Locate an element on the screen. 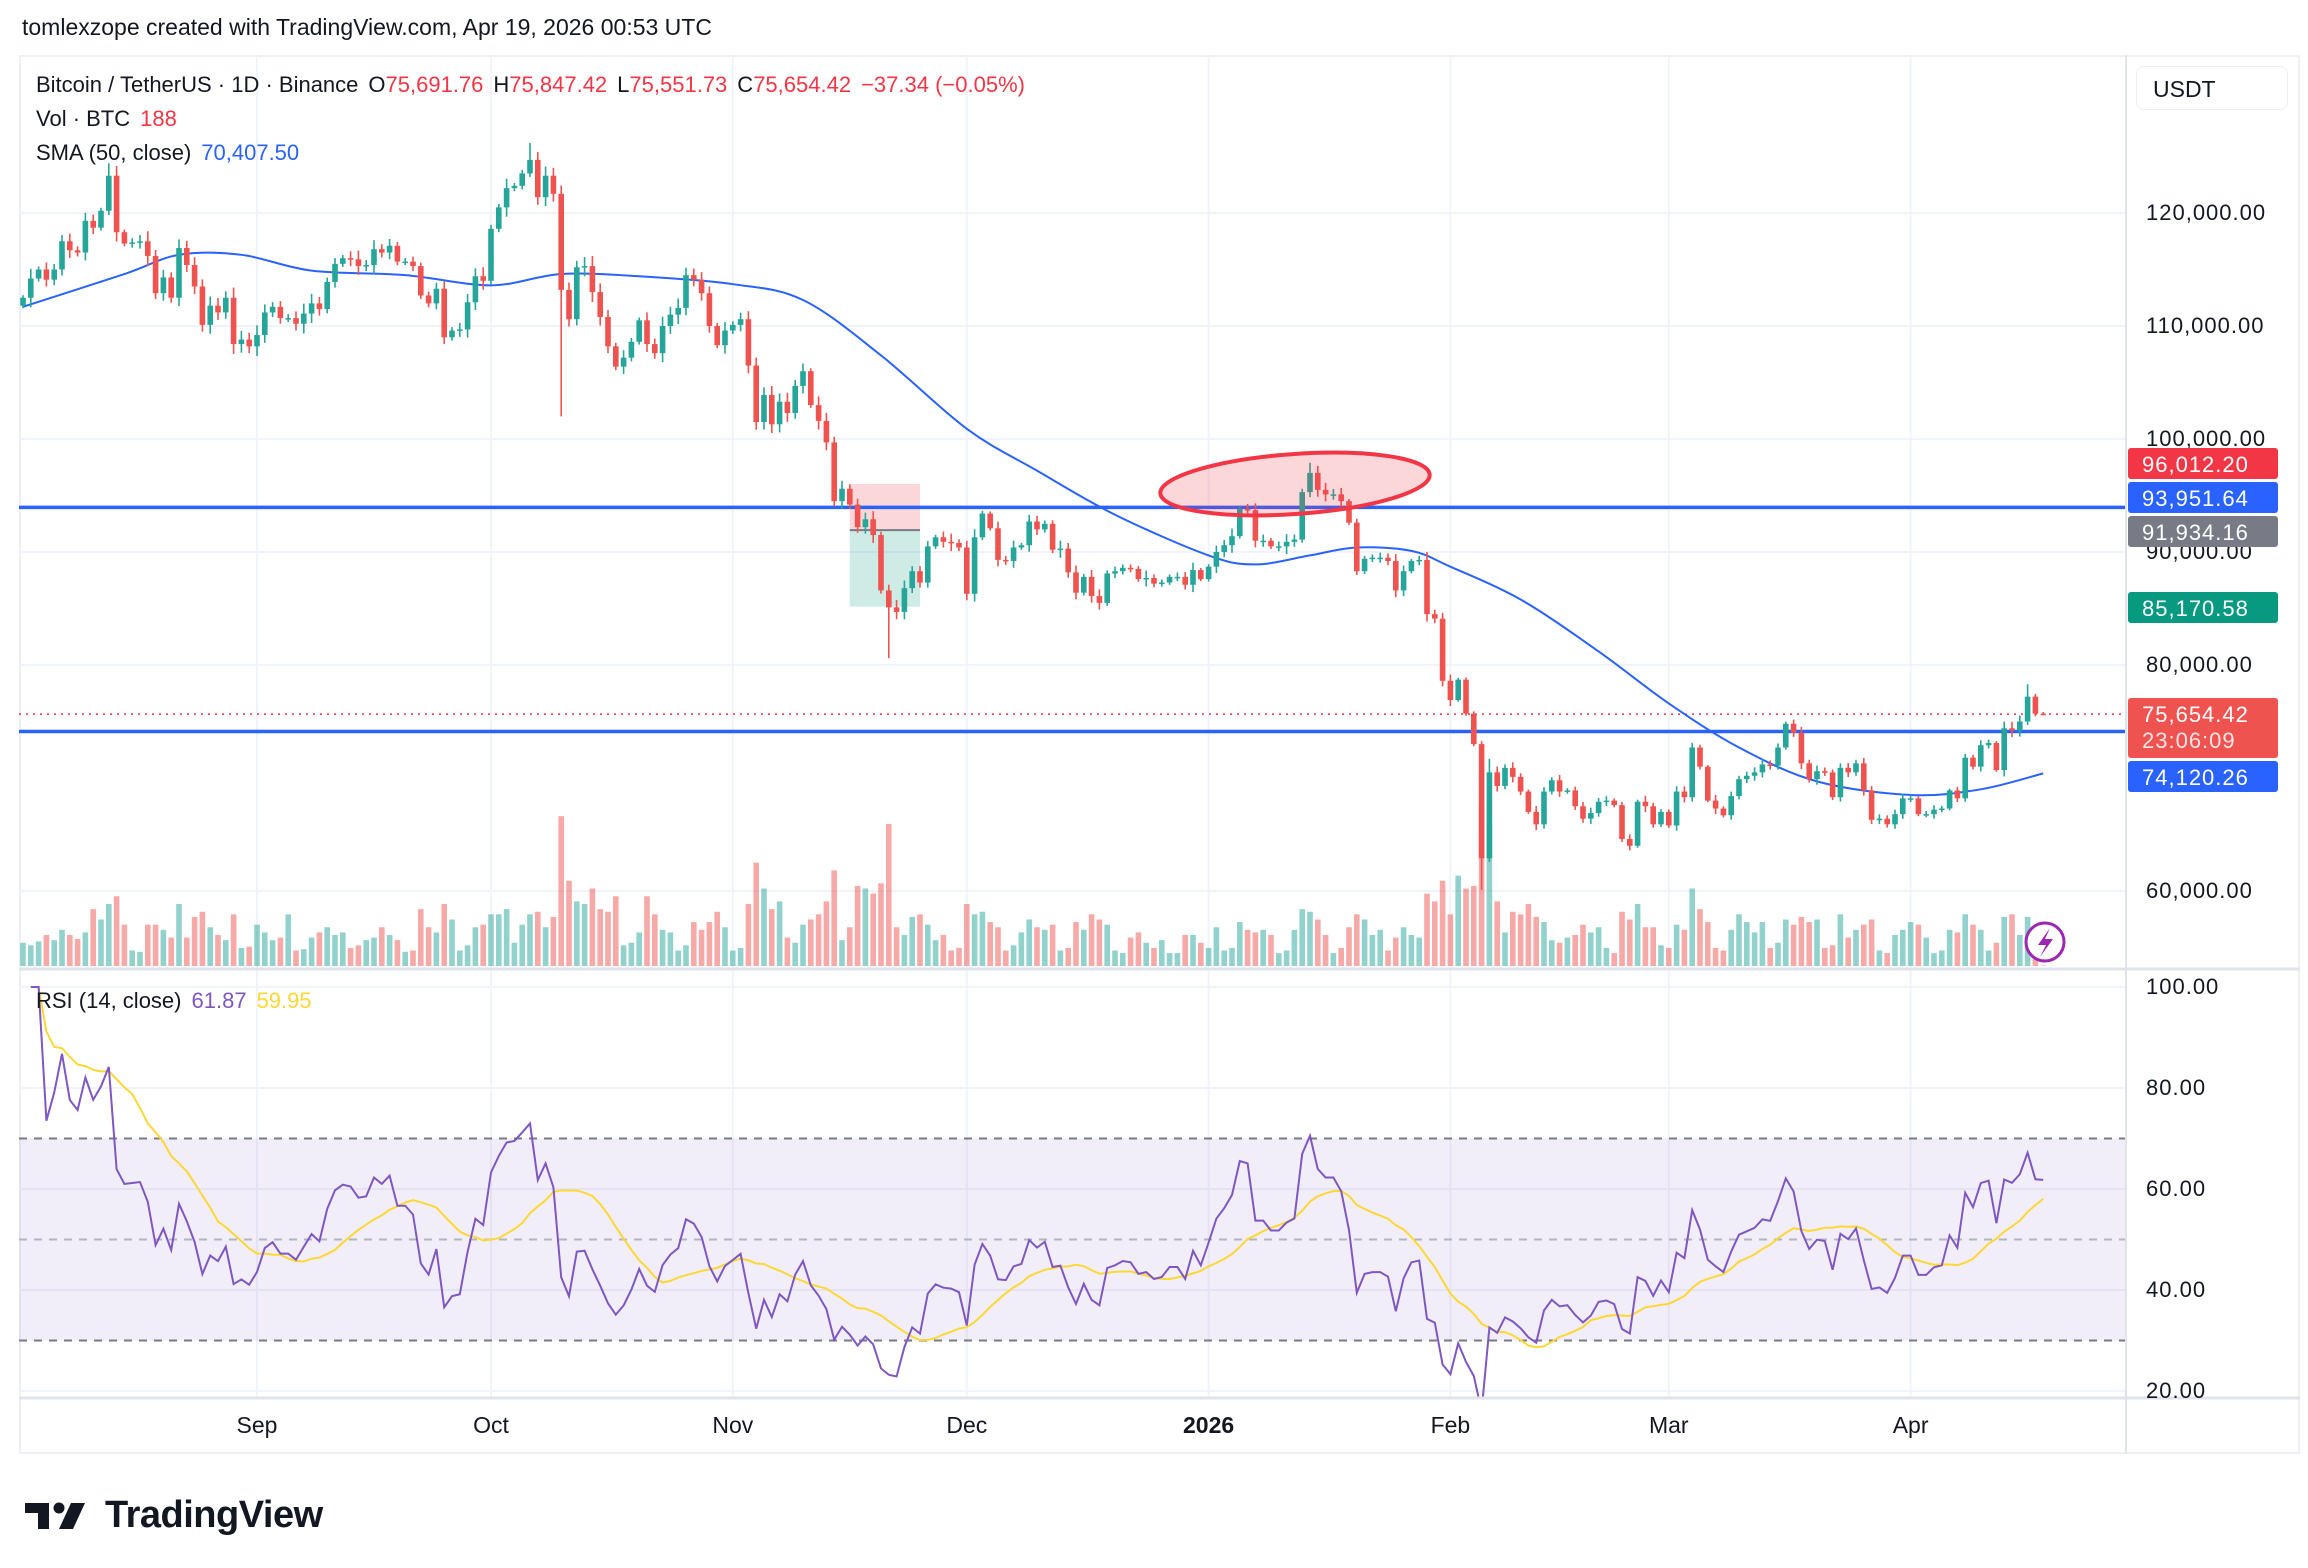  lower-line-price-label: 74,120.26 is located at coordinates (2203, 776).